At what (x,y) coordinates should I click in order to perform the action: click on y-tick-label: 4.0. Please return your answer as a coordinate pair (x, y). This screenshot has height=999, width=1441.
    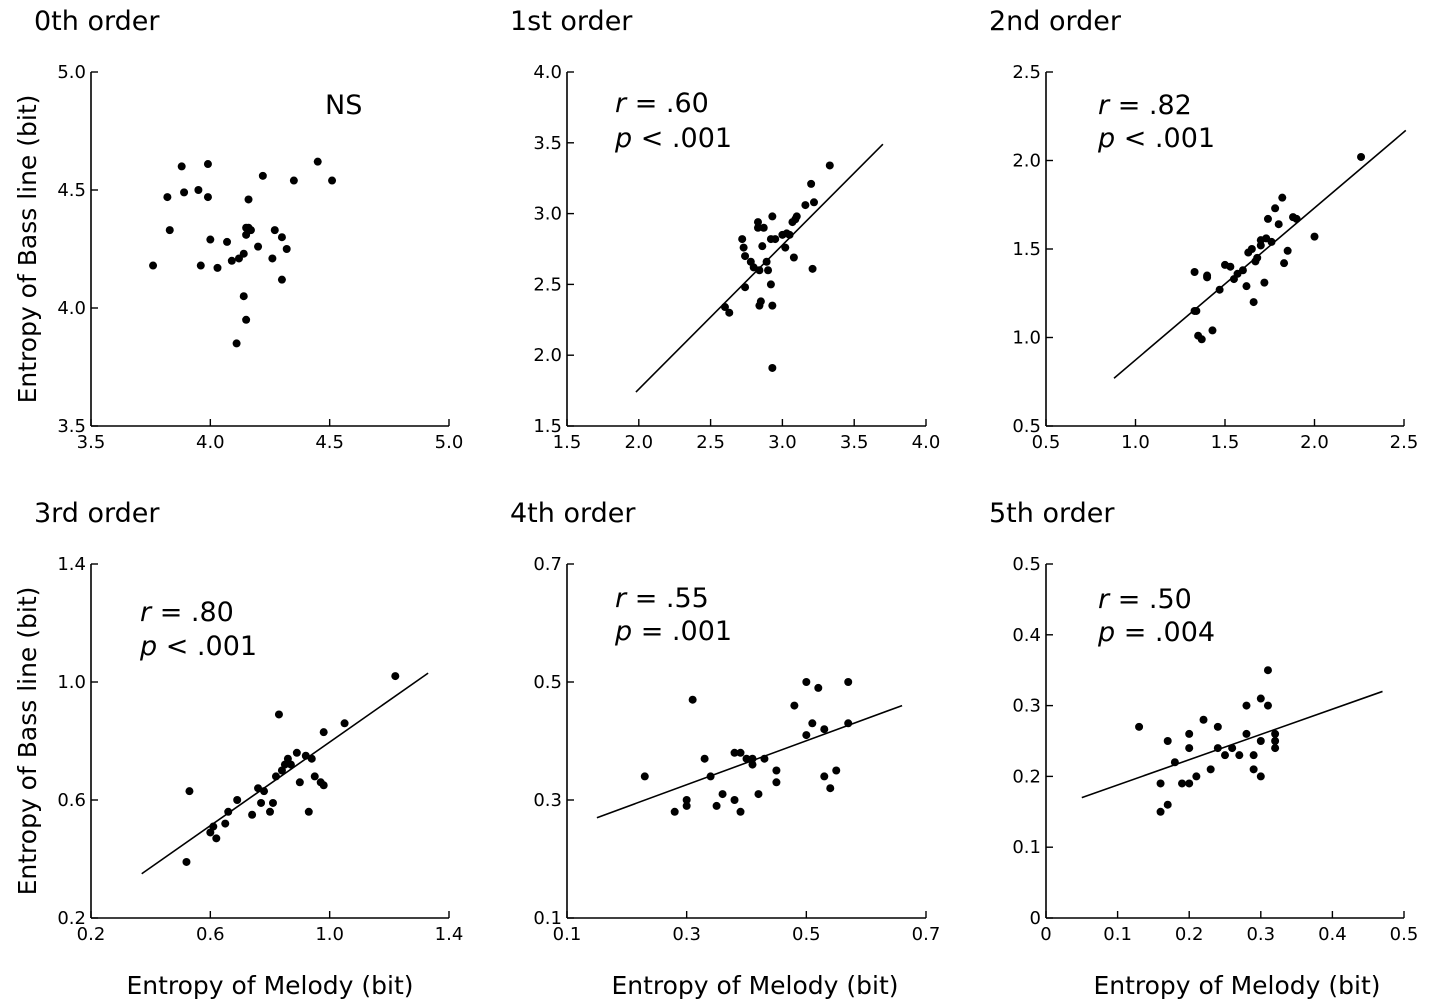
    Looking at the image, I should click on (547, 72).